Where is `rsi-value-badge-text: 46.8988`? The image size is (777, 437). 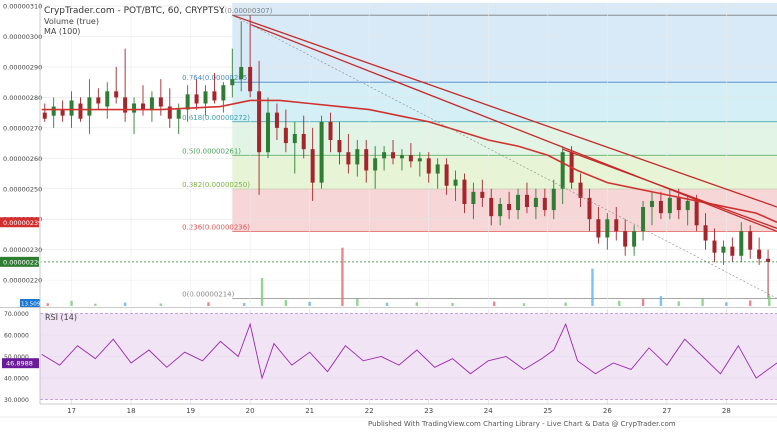
rsi-value-badge-text: 46.8988 is located at coordinates (19, 364).